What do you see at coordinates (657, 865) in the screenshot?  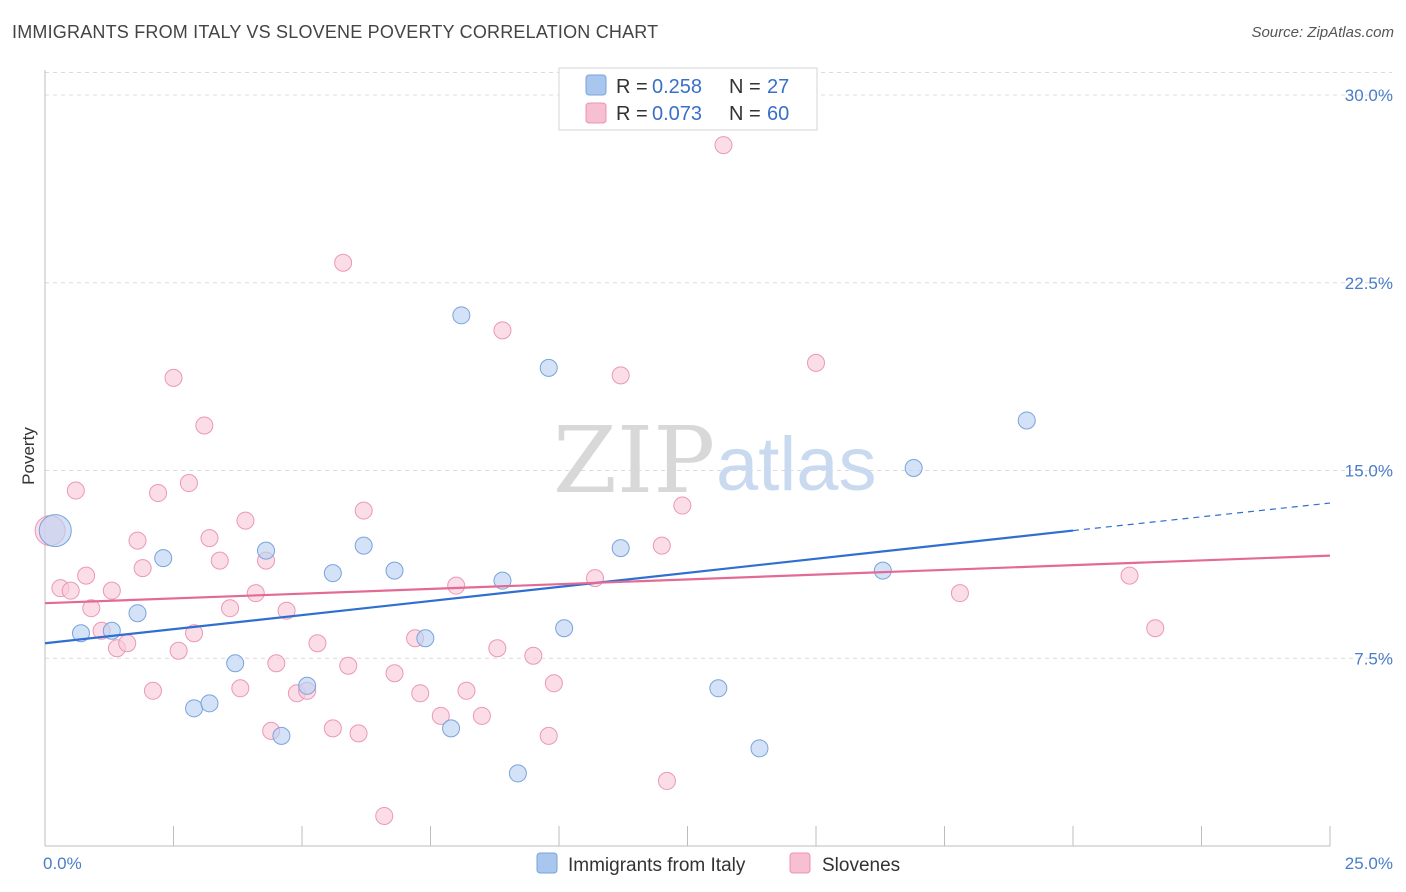 I see `bottom-legend-label-italy: Immigrants from Italy` at bounding box center [657, 865].